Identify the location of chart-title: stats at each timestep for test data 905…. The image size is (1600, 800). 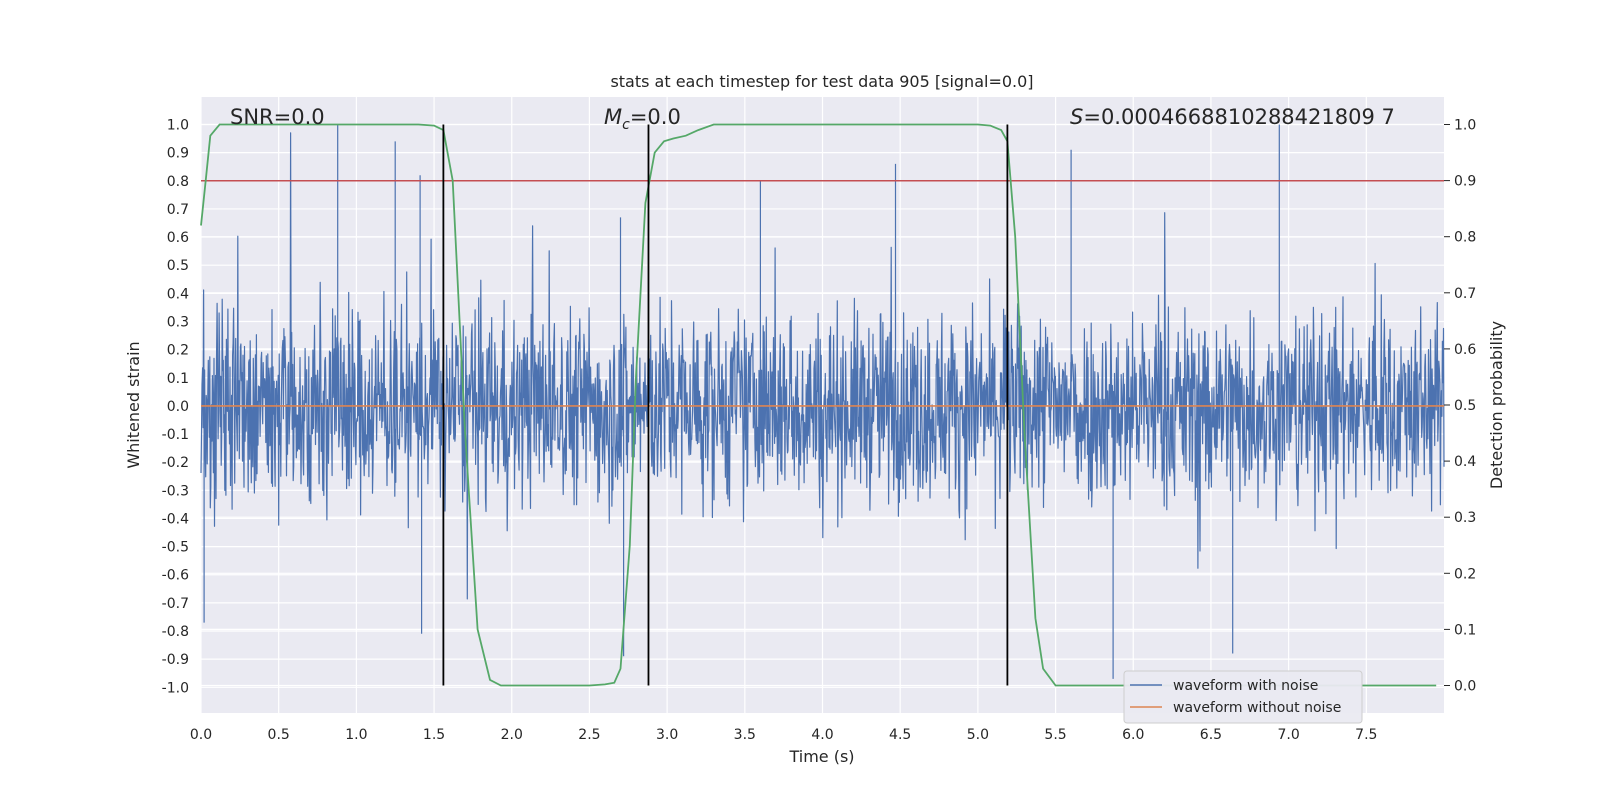
(821, 81).